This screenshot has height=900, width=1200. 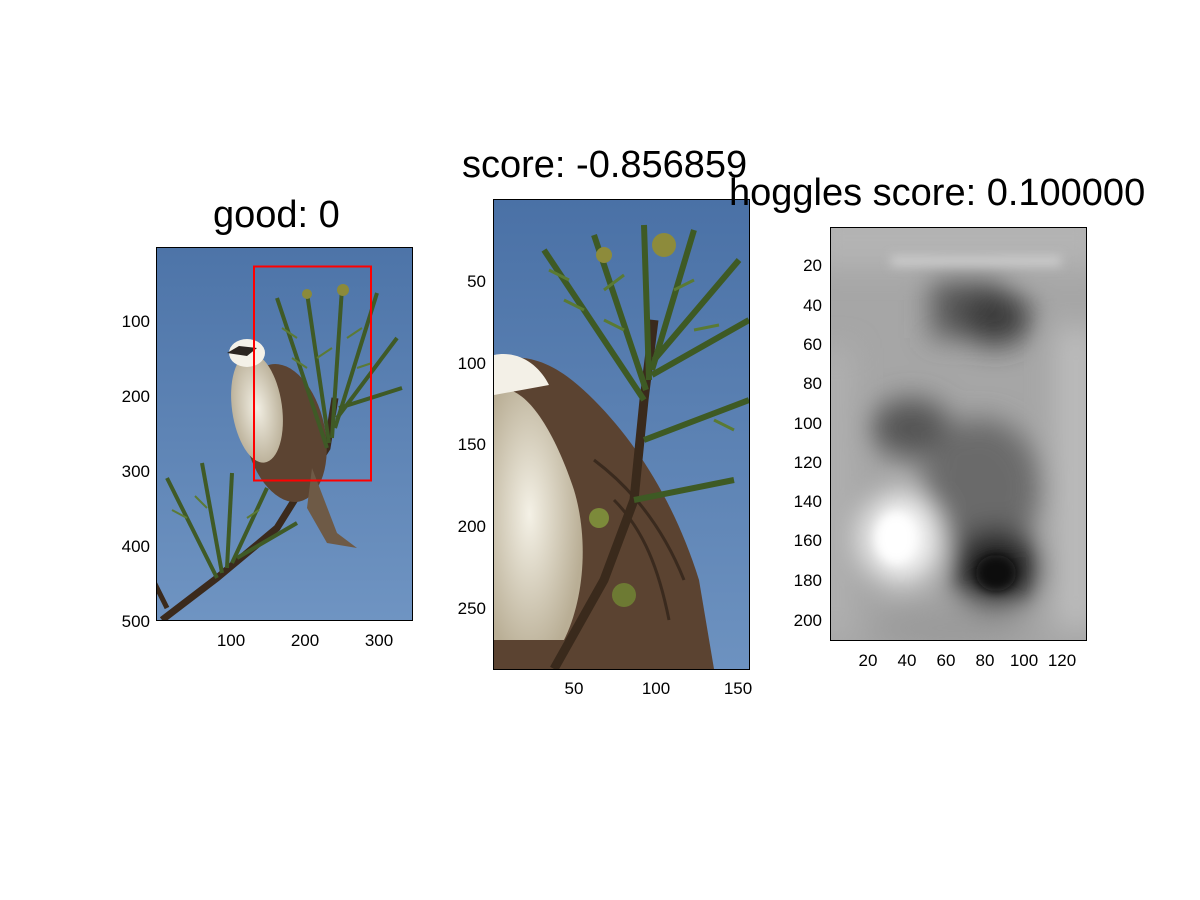 I want to click on panel2-ytick: 100, so click(x=471, y=363).